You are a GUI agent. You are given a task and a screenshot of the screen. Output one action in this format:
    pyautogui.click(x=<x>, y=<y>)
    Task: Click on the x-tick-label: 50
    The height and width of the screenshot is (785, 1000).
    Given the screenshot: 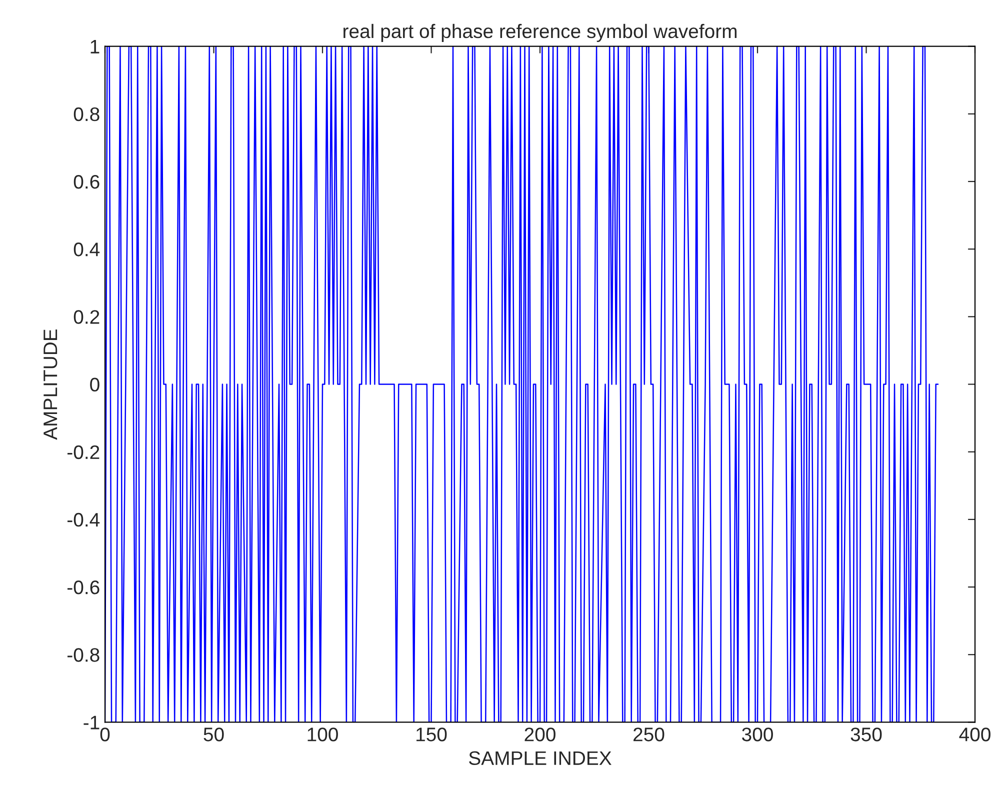 What is the action you would take?
    pyautogui.click(x=214, y=735)
    